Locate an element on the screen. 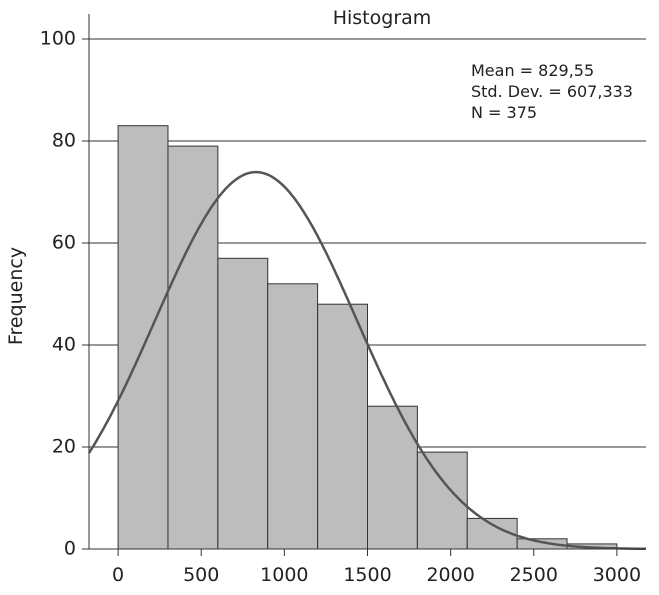 The image size is (659, 595). stat-n: N = 375 is located at coordinates (504, 112).